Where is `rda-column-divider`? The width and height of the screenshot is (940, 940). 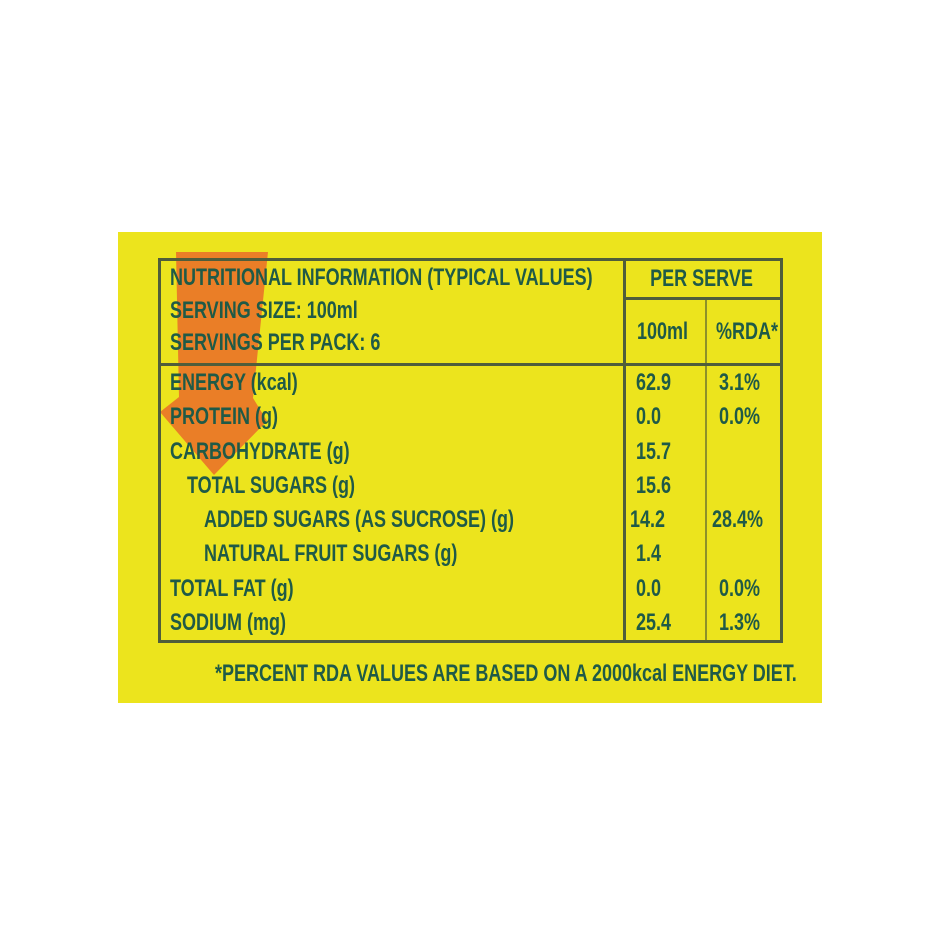 rda-column-divider is located at coordinates (706, 468).